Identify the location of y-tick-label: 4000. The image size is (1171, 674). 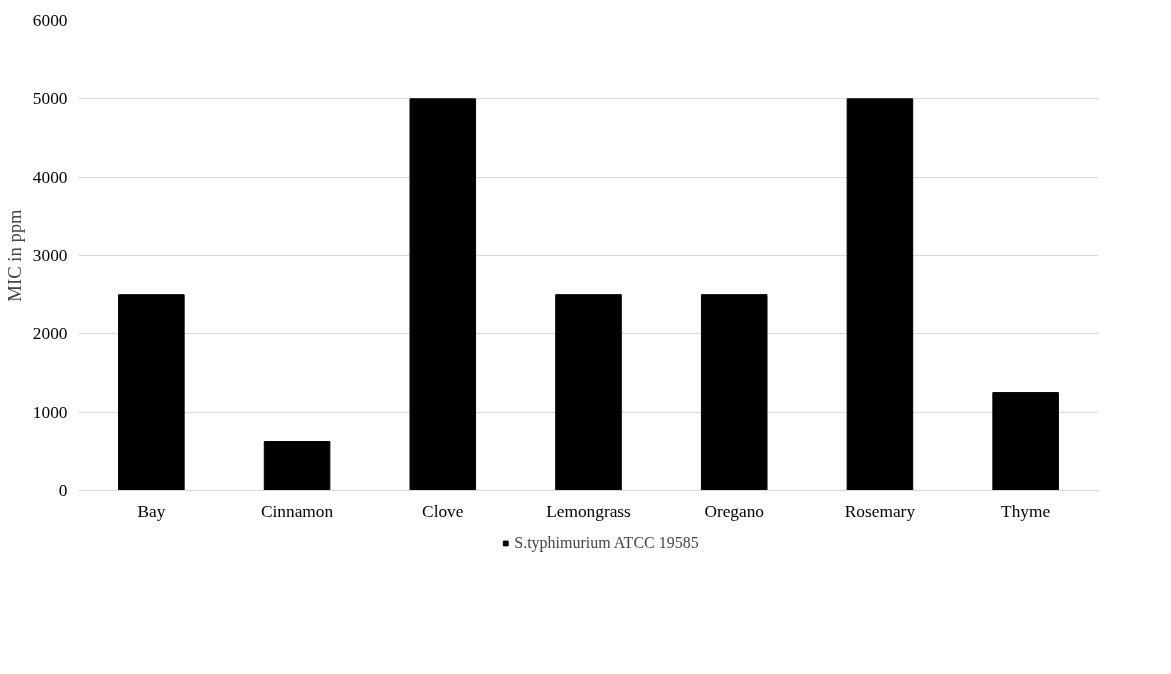
(50, 177).